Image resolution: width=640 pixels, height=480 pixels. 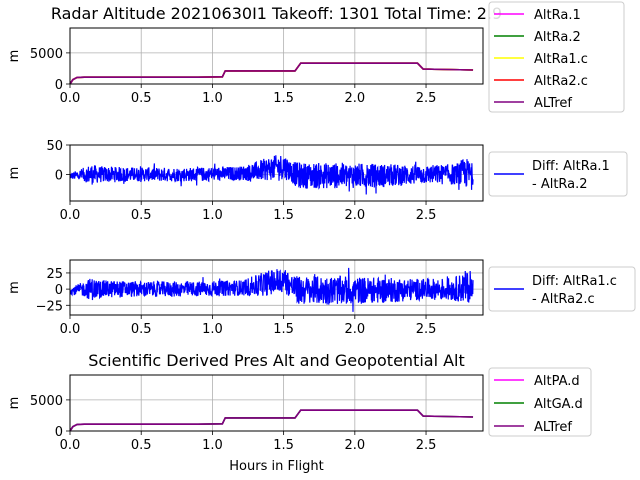 I want to click on y-tick-label: 25, so click(x=54, y=274).